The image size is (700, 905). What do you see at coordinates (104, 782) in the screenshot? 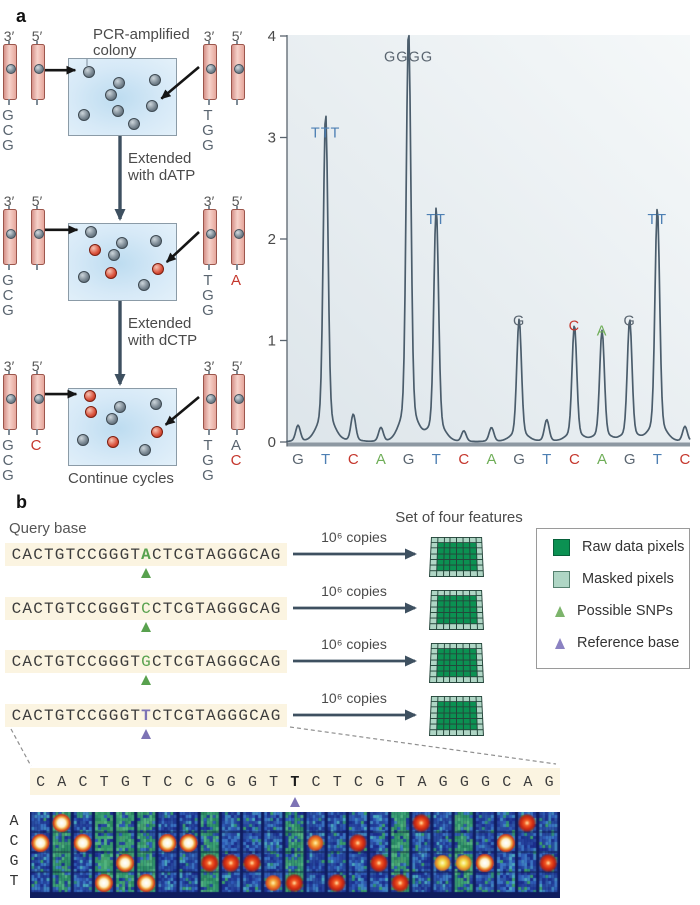
I see `expanded-sequence-base: T` at bounding box center [104, 782].